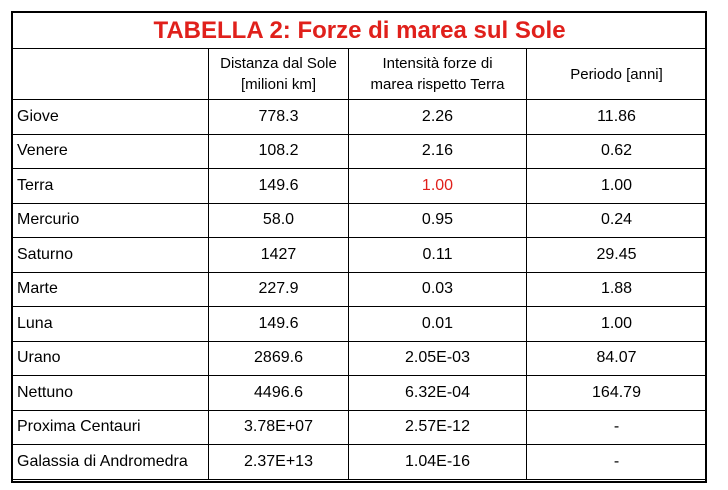 This screenshot has height=490, width=728. I want to click on table-title: TABELLA 2: Forze di marea sul Sole, so click(359, 30).